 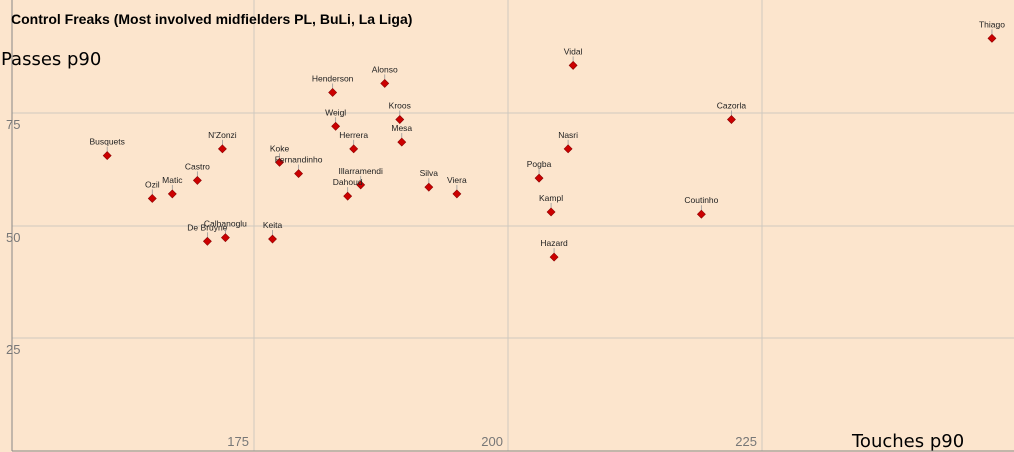 I want to click on point-marker-kroos, so click(x=400, y=119).